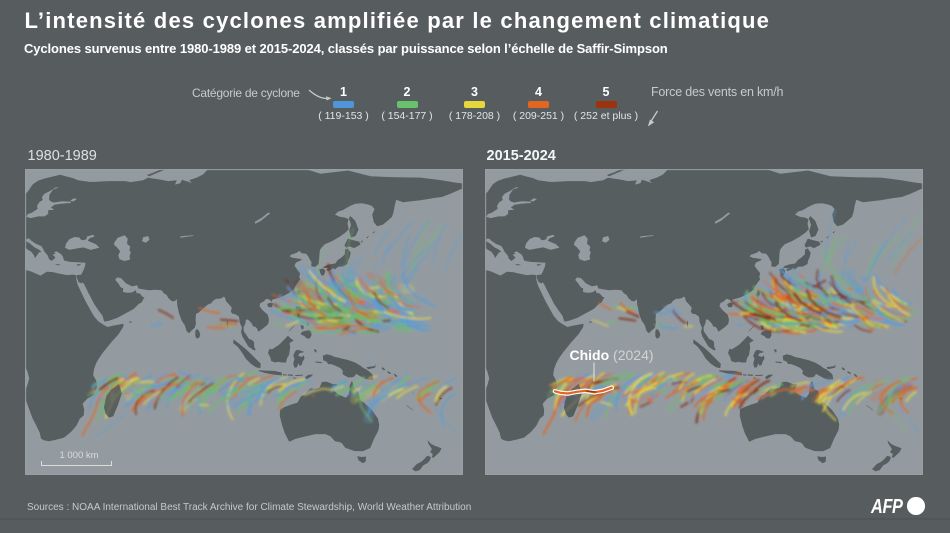  Describe the element at coordinates (78, 455) in the screenshot. I see `svg-text: 1 000 km` at that location.